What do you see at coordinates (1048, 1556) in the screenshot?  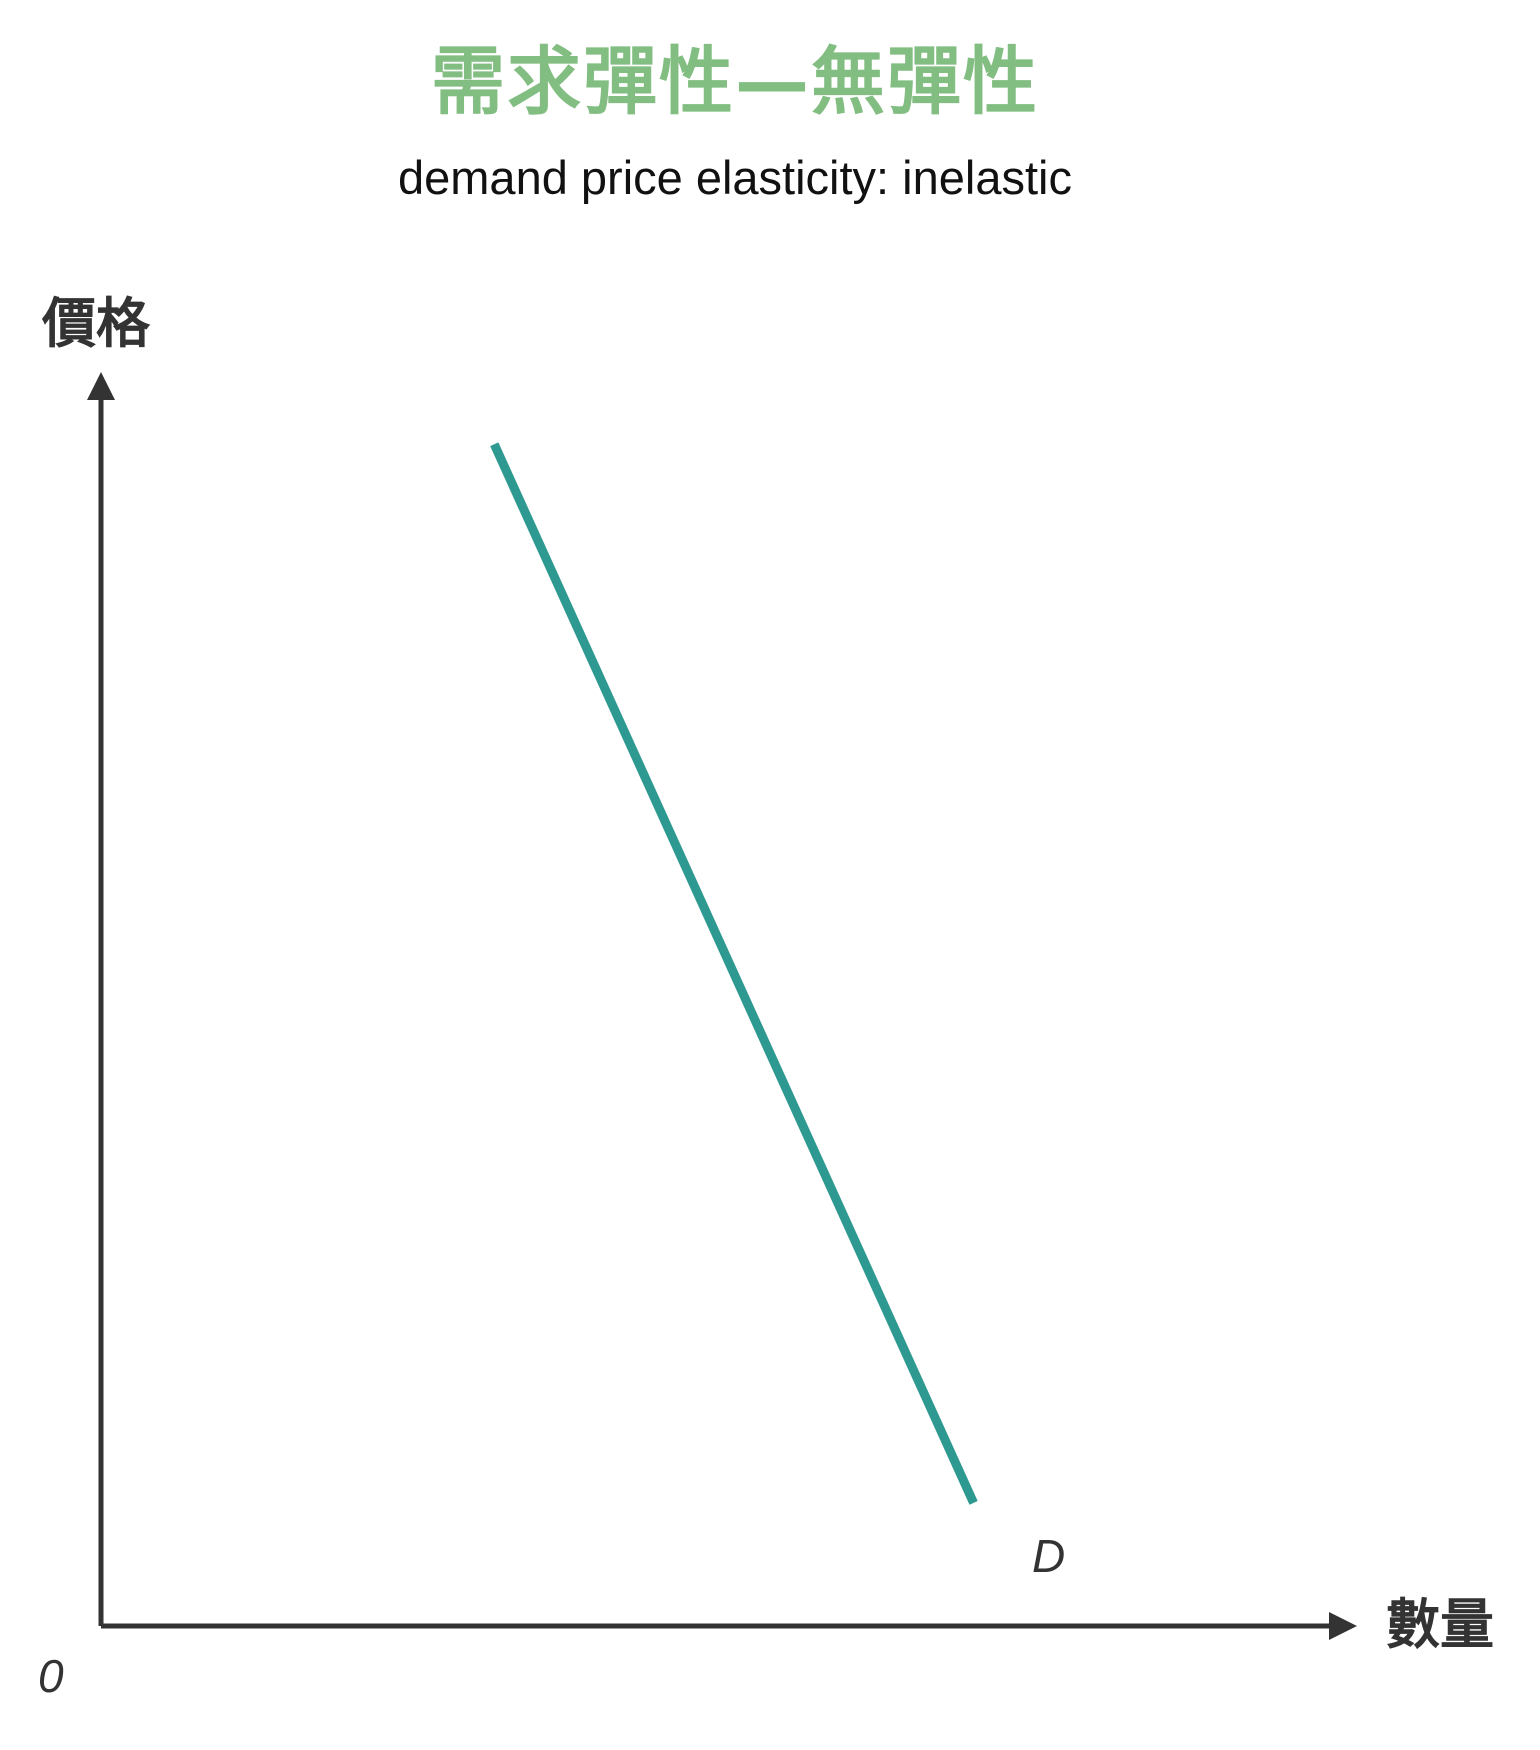 I see `demand-curve-label: D` at bounding box center [1048, 1556].